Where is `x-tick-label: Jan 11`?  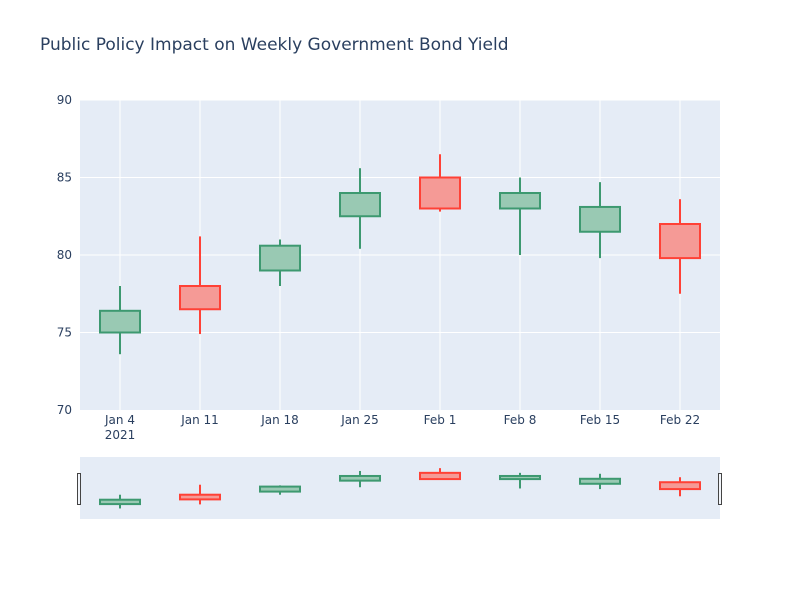 x-tick-label: Jan 11 is located at coordinates (199, 420).